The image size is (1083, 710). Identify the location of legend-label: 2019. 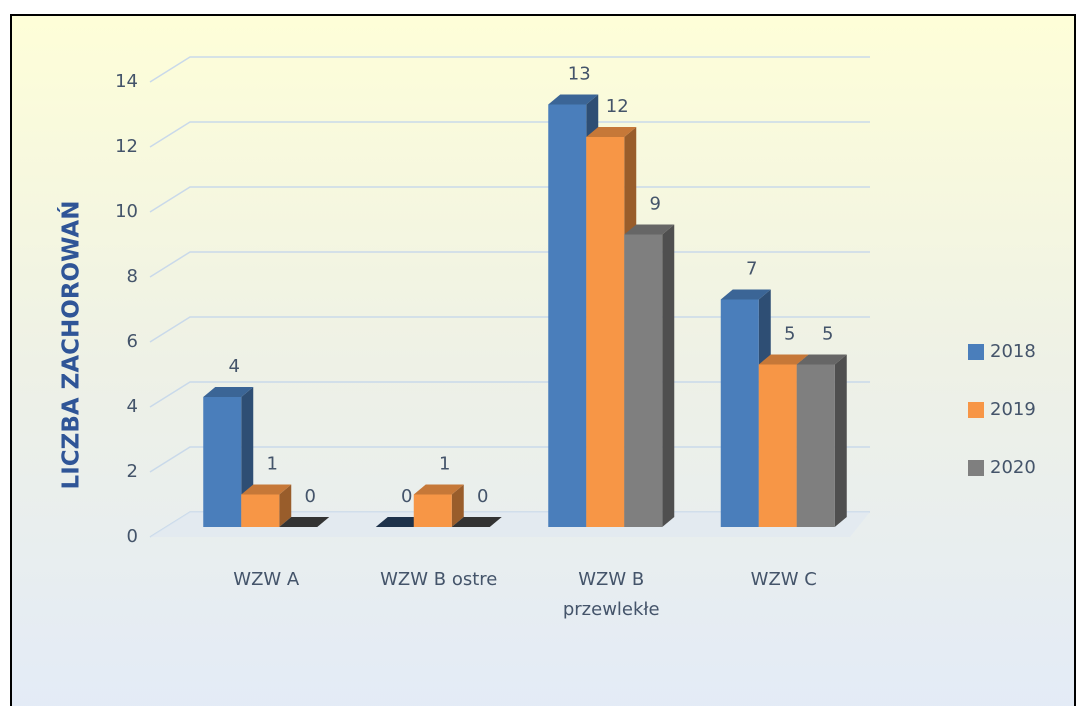
(1013, 409).